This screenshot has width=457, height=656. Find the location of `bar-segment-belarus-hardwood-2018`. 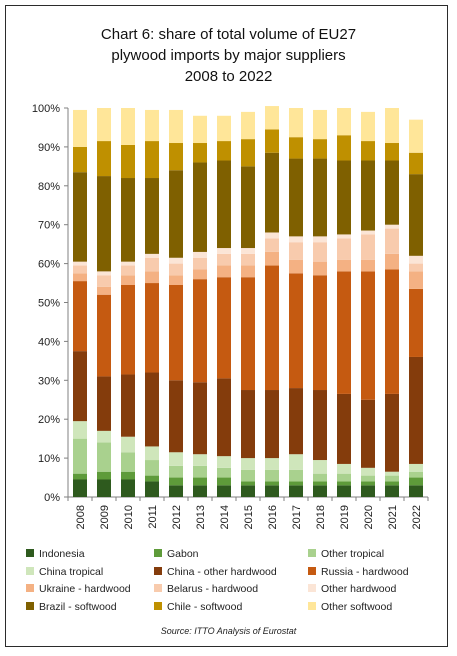

bar-segment-belarus-hardwood-2018 is located at coordinates (320, 252).